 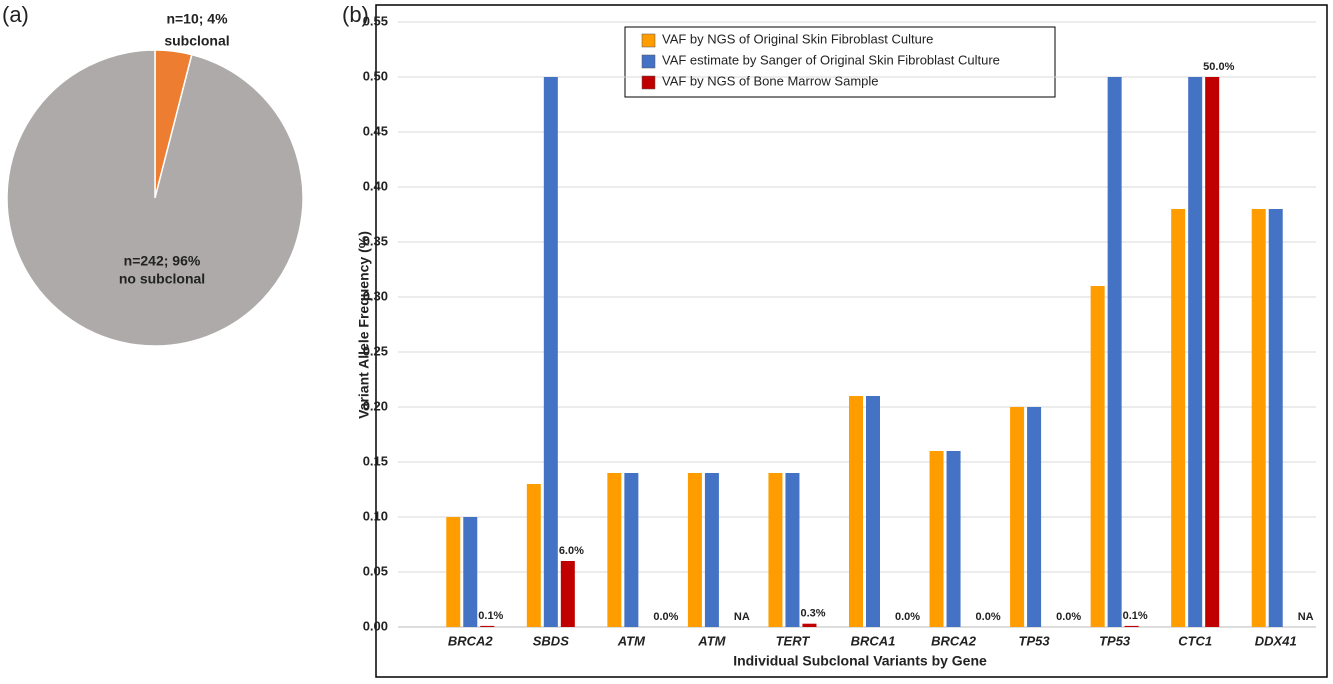 I want to click on x-tick-label: DDX41, so click(x=1276, y=640).